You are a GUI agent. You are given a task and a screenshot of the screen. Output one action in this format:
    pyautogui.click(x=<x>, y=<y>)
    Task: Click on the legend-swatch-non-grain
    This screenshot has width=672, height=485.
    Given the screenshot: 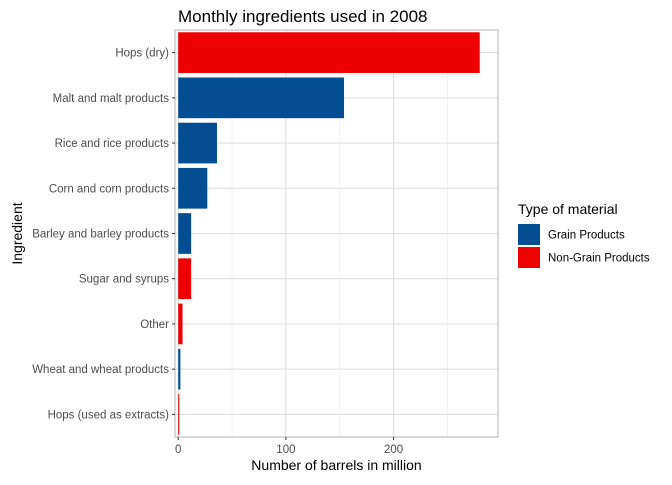 What is the action you would take?
    pyautogui.click(x=529, y=257)
    